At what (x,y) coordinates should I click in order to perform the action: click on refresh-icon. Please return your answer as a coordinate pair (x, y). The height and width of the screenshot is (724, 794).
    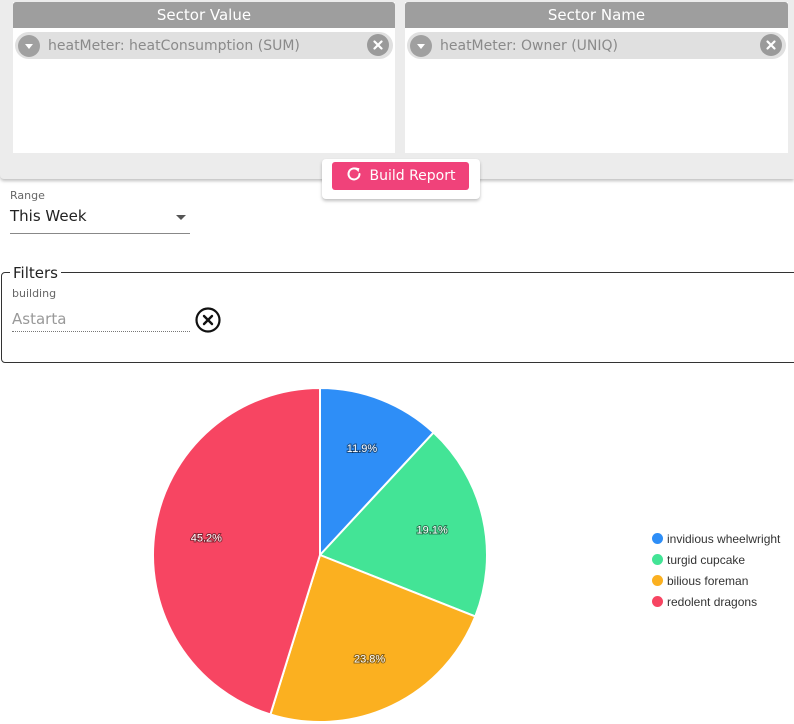
    Looking at the image, I should click on (354, 176).